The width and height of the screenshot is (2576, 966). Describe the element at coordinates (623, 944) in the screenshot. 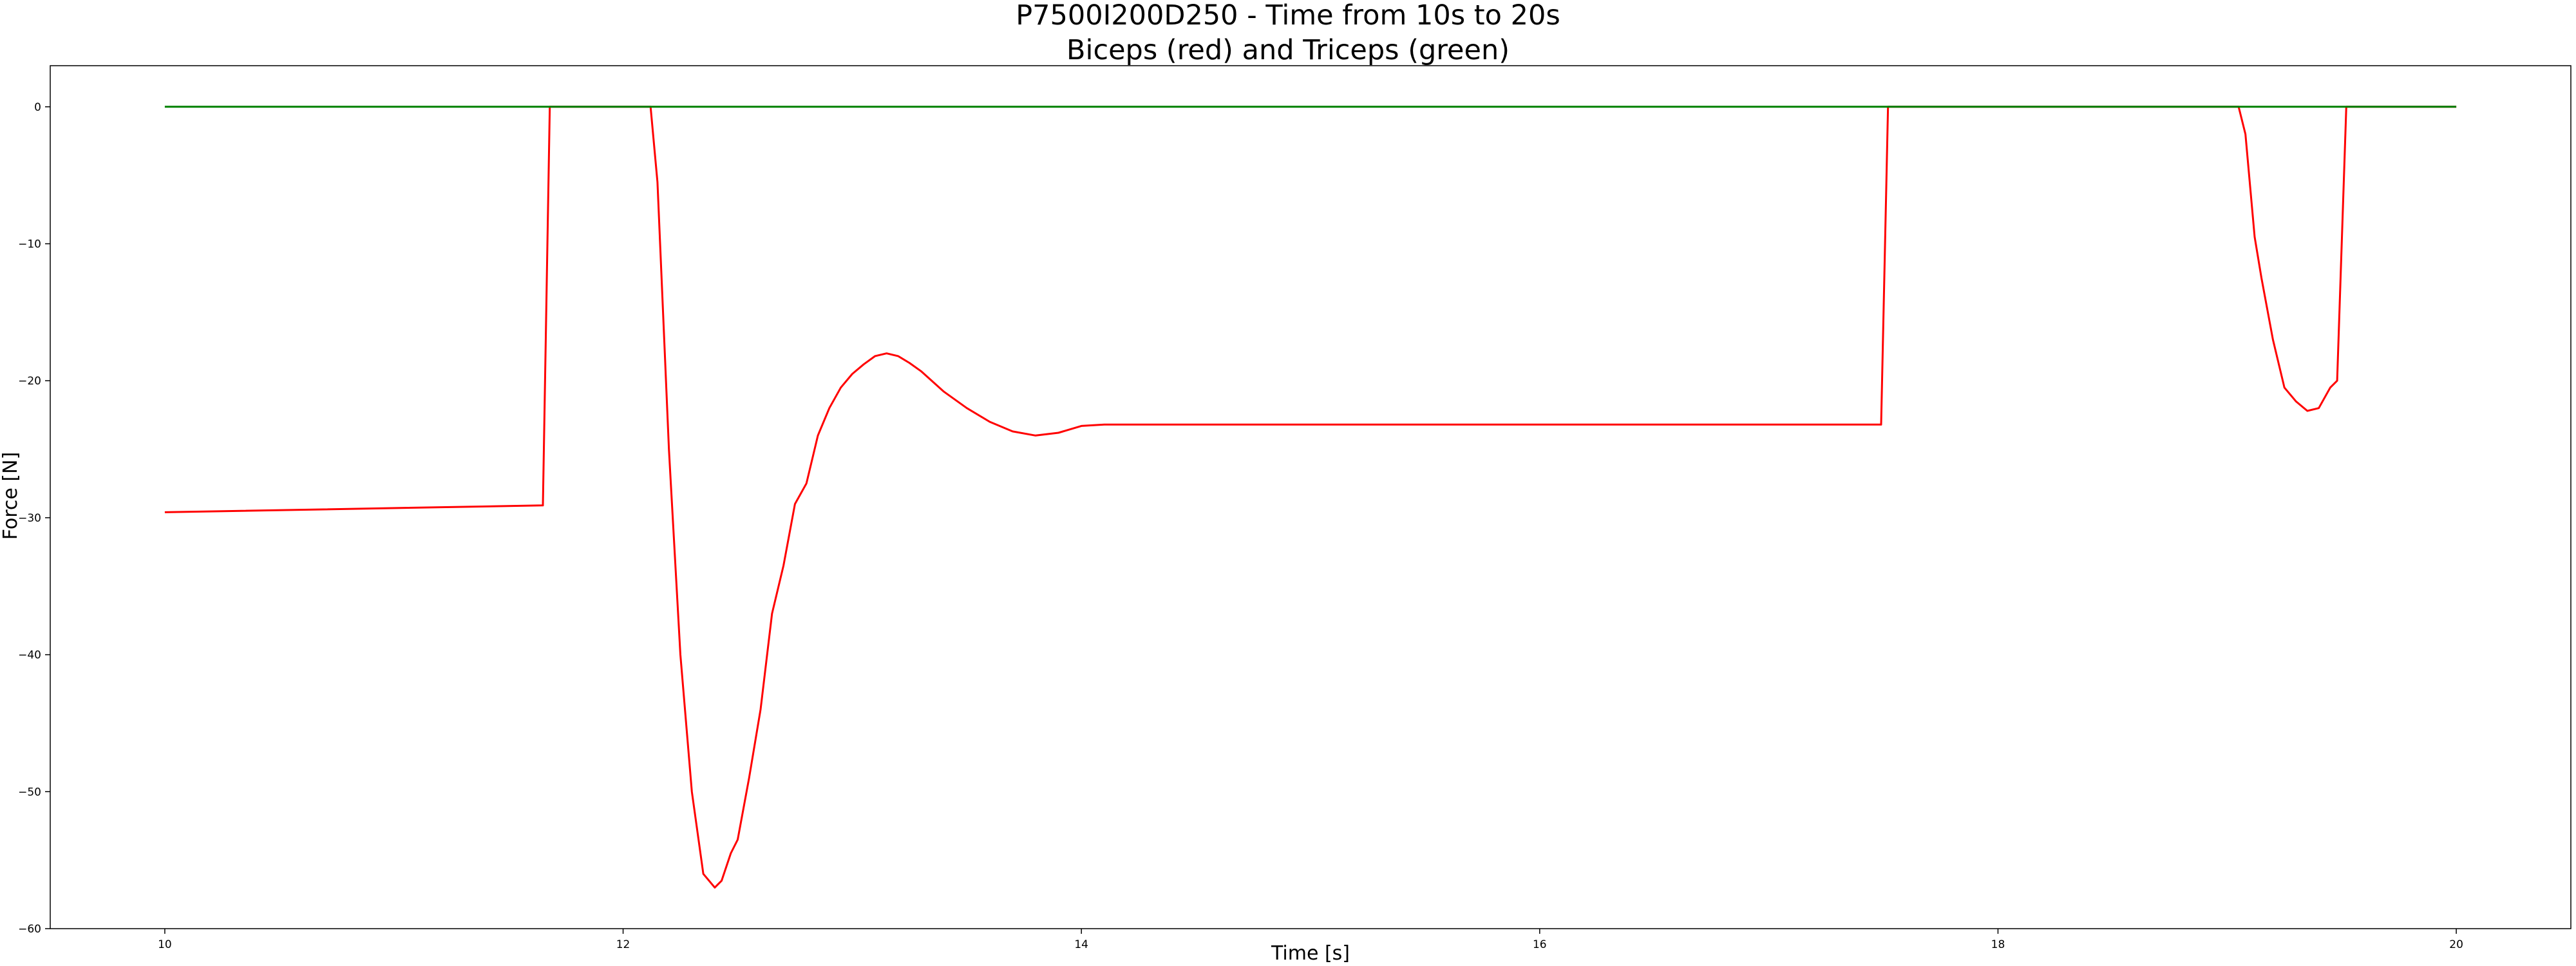

I see `x-tick-label: 12` at that location.